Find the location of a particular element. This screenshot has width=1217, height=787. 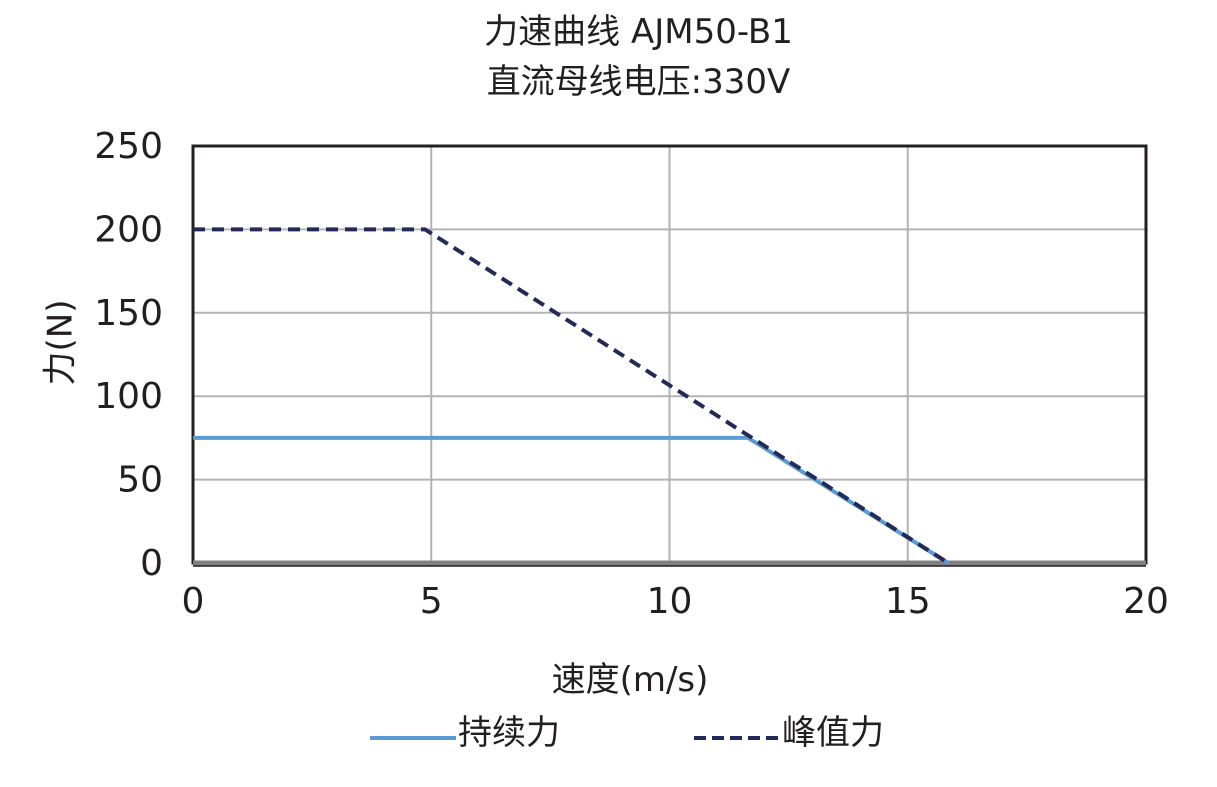

y-tick-label: 100 is located at coordinates (128, 396).